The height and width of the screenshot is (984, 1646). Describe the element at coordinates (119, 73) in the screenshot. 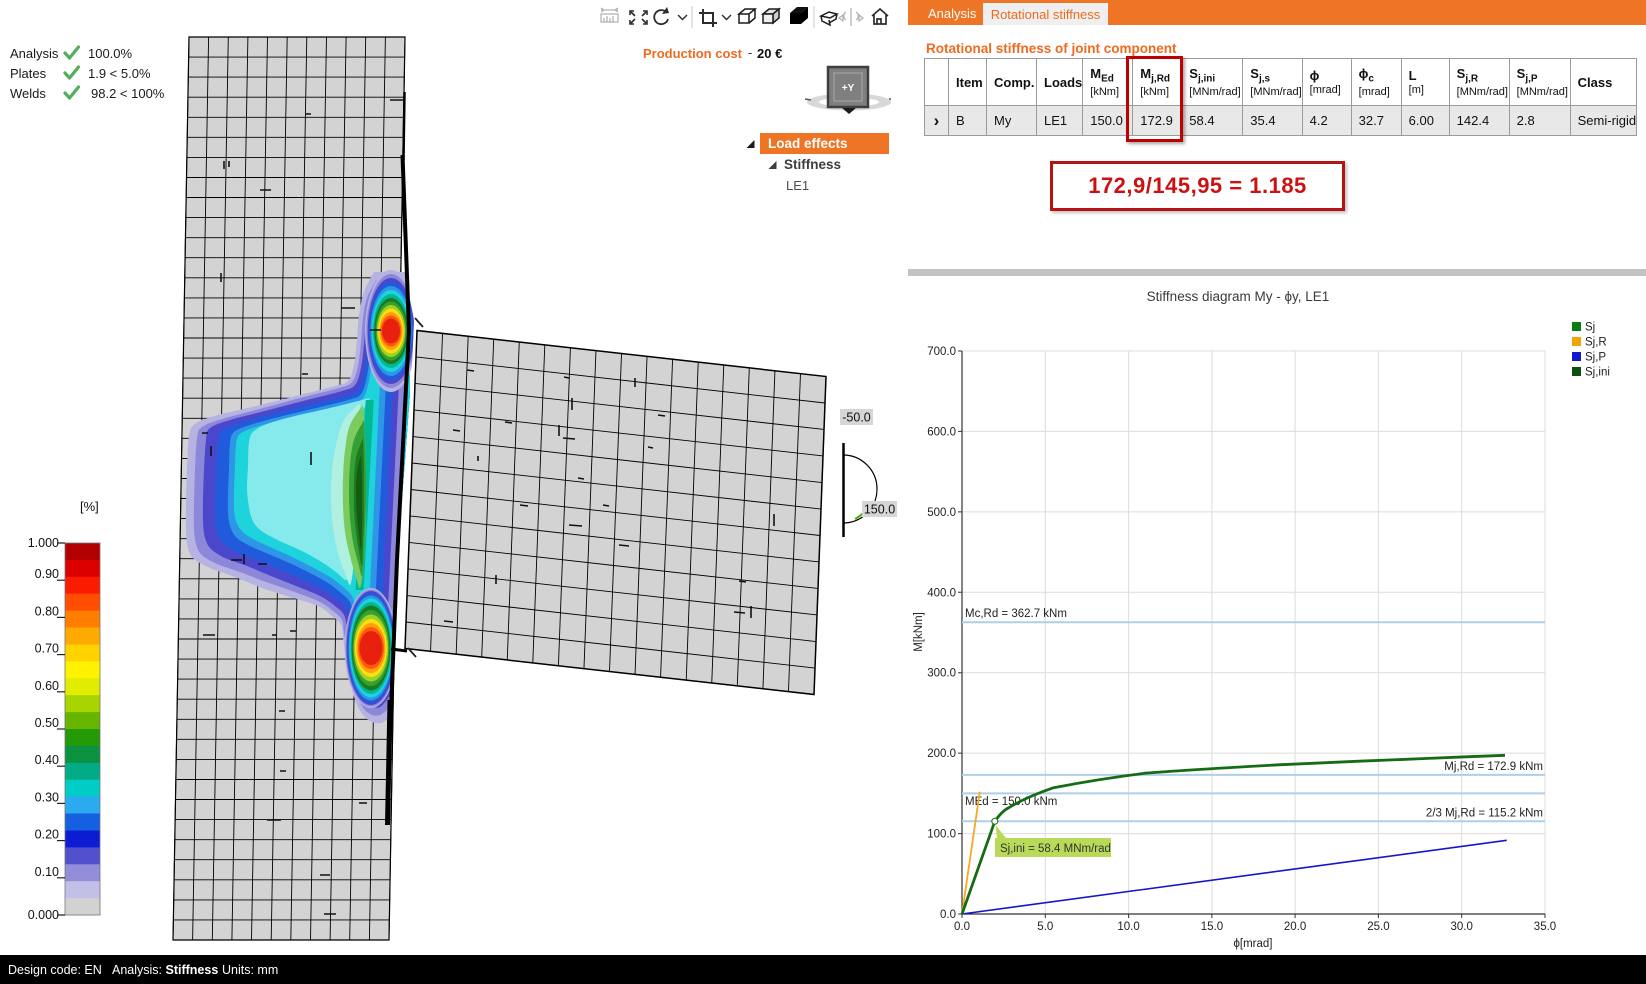

I see `svg-text: 1.9 < 5.0%` at that location.